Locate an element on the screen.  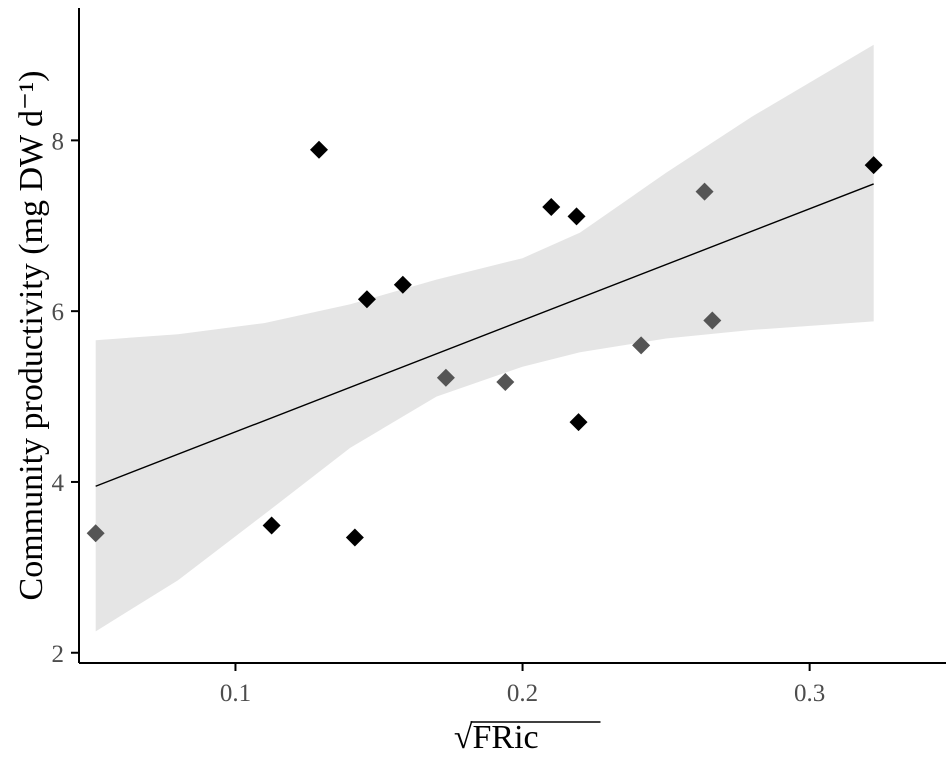
x-tick-label: 0.3 is located at coordinates (809, 693).